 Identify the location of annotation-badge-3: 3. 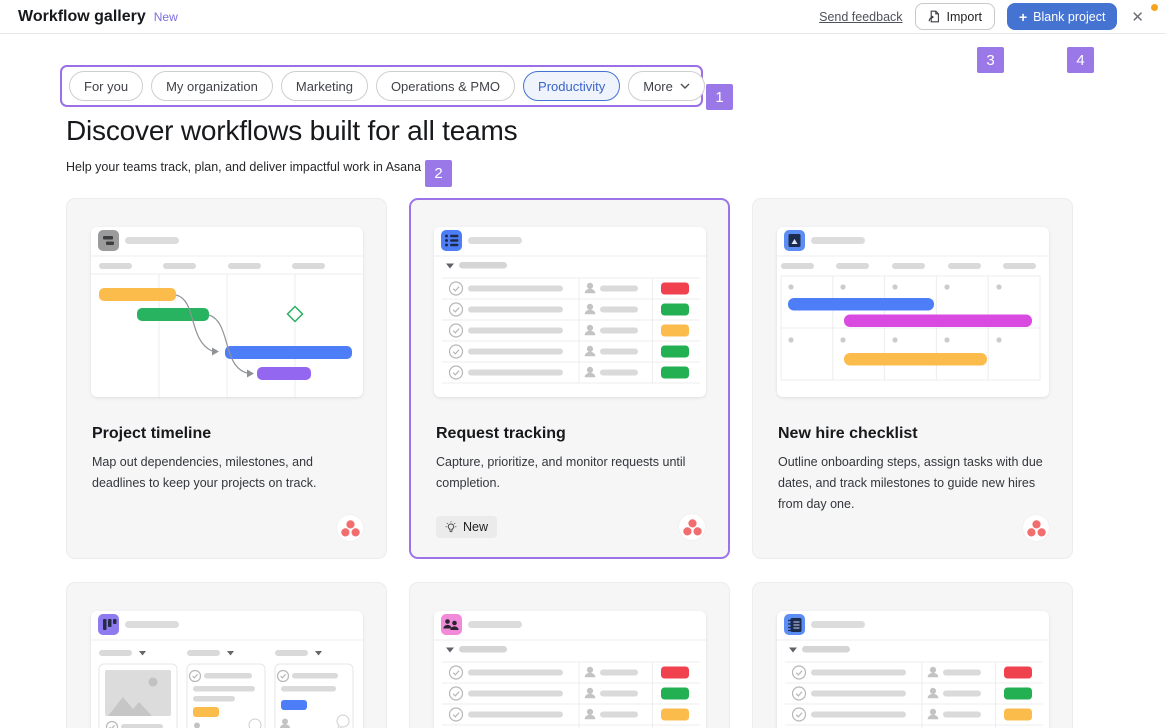
(990, 60).